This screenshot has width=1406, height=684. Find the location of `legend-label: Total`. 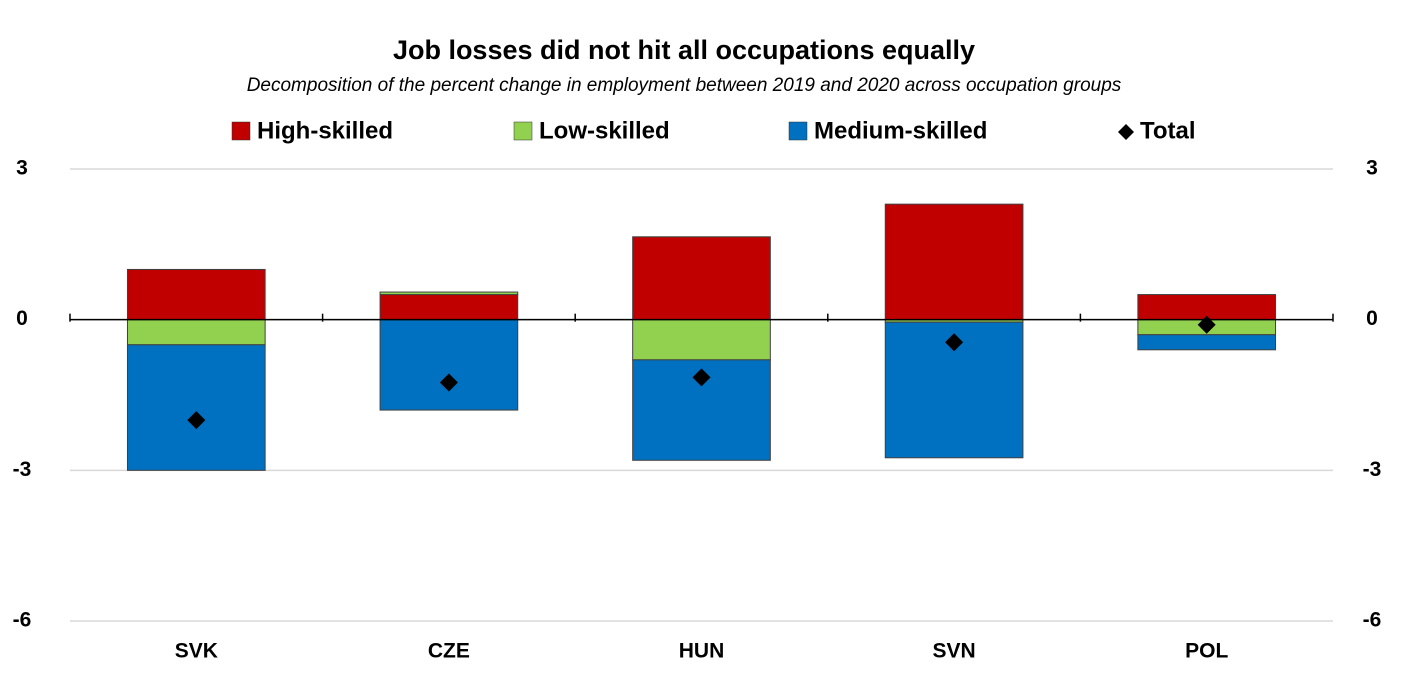

legend-label: Total is located at coordinates (1168, 130).